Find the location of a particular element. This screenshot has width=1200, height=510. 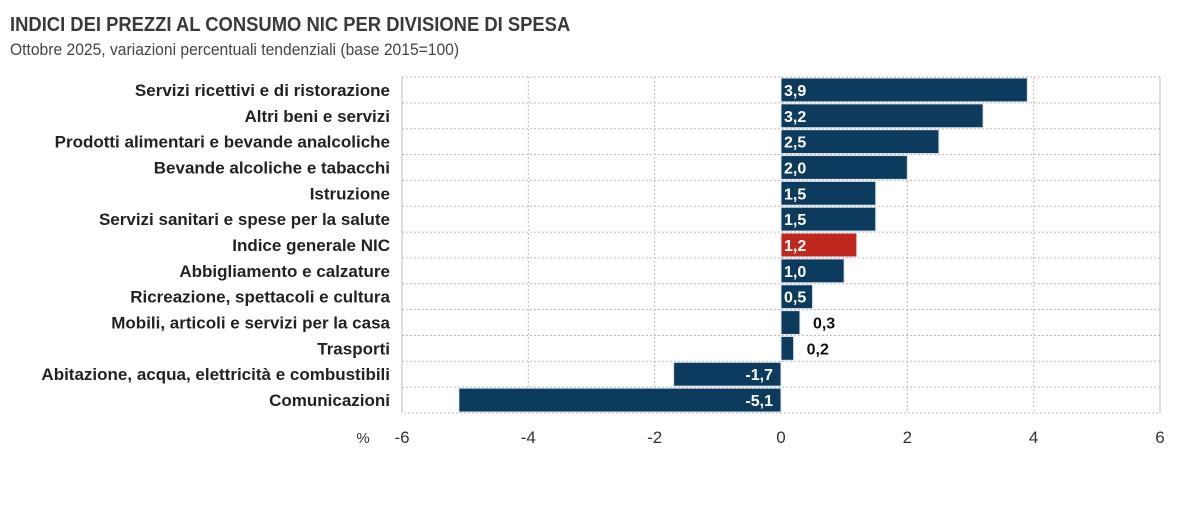

category-label: Servizi ricettivi e di ristorazione is located at coordinates (262, 90).